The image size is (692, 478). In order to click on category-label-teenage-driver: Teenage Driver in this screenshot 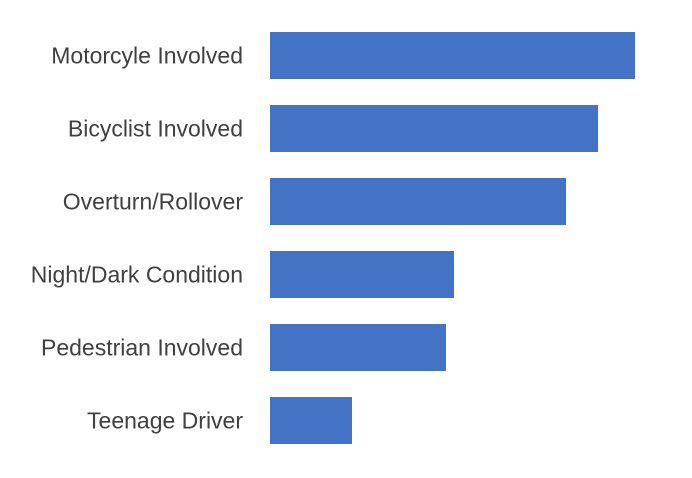, I will do `click(165, 421)`.